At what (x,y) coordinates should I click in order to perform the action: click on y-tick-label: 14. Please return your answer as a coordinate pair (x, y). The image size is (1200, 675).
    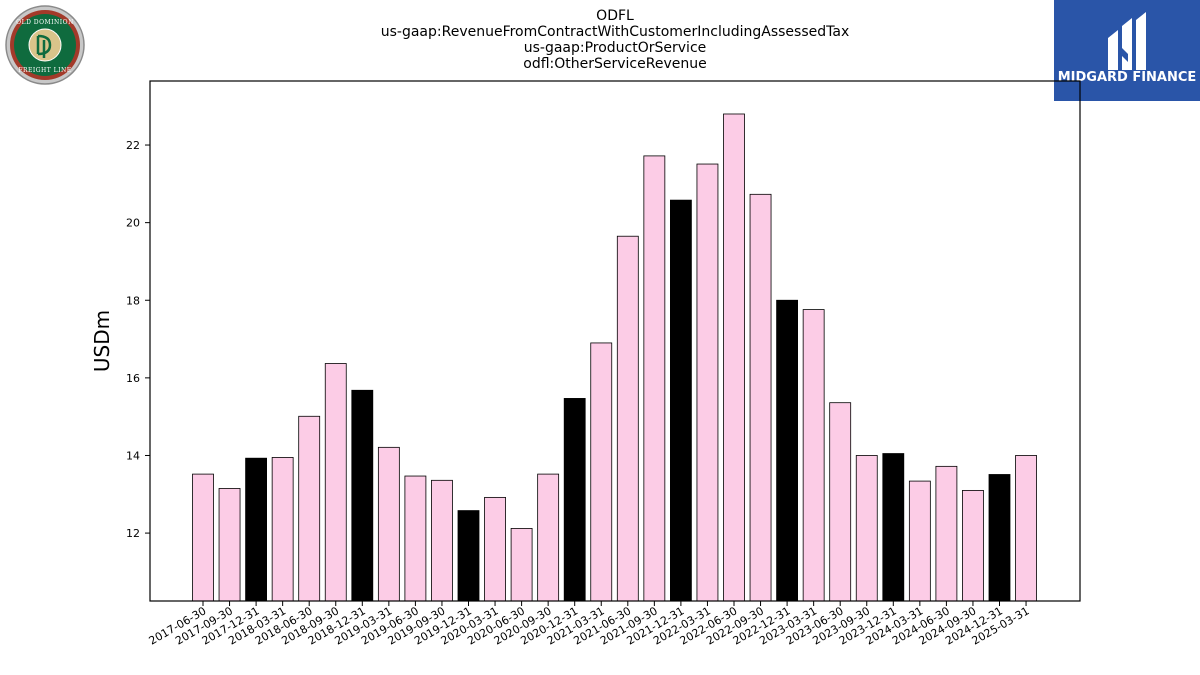
    Looking at the image, I should click on (133, 455).